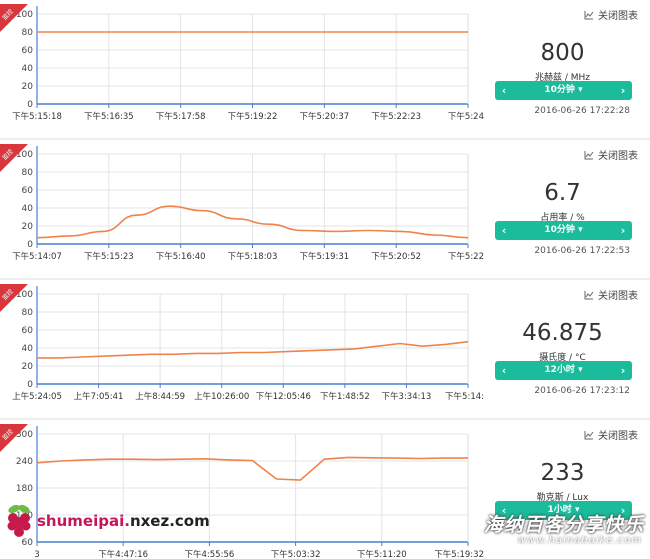  Describe the element at coordinates (99, 396) in the screenshot. I see `x-tick-label: 上午7:05:41` at that location.